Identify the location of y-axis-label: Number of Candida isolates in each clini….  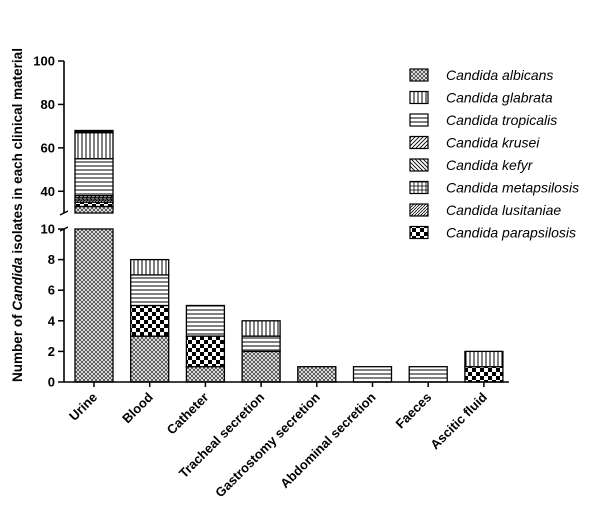
(17, 215).